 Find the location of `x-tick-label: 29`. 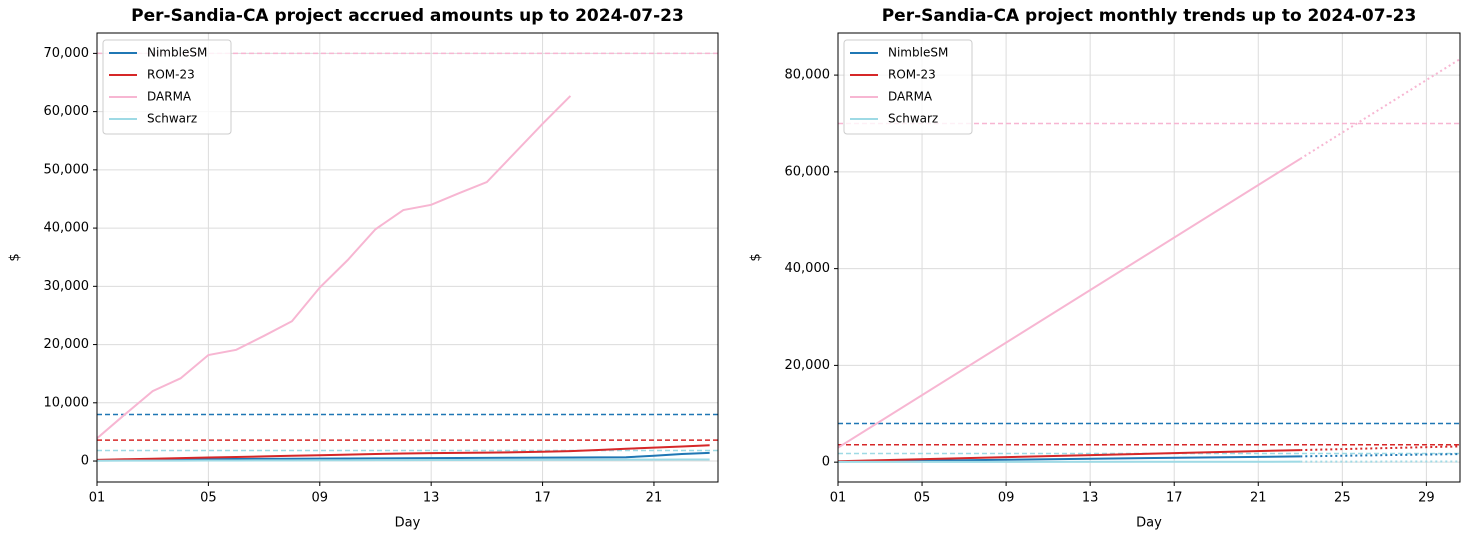

x-tick-label: 29 is located at coordinates (1426, 498).